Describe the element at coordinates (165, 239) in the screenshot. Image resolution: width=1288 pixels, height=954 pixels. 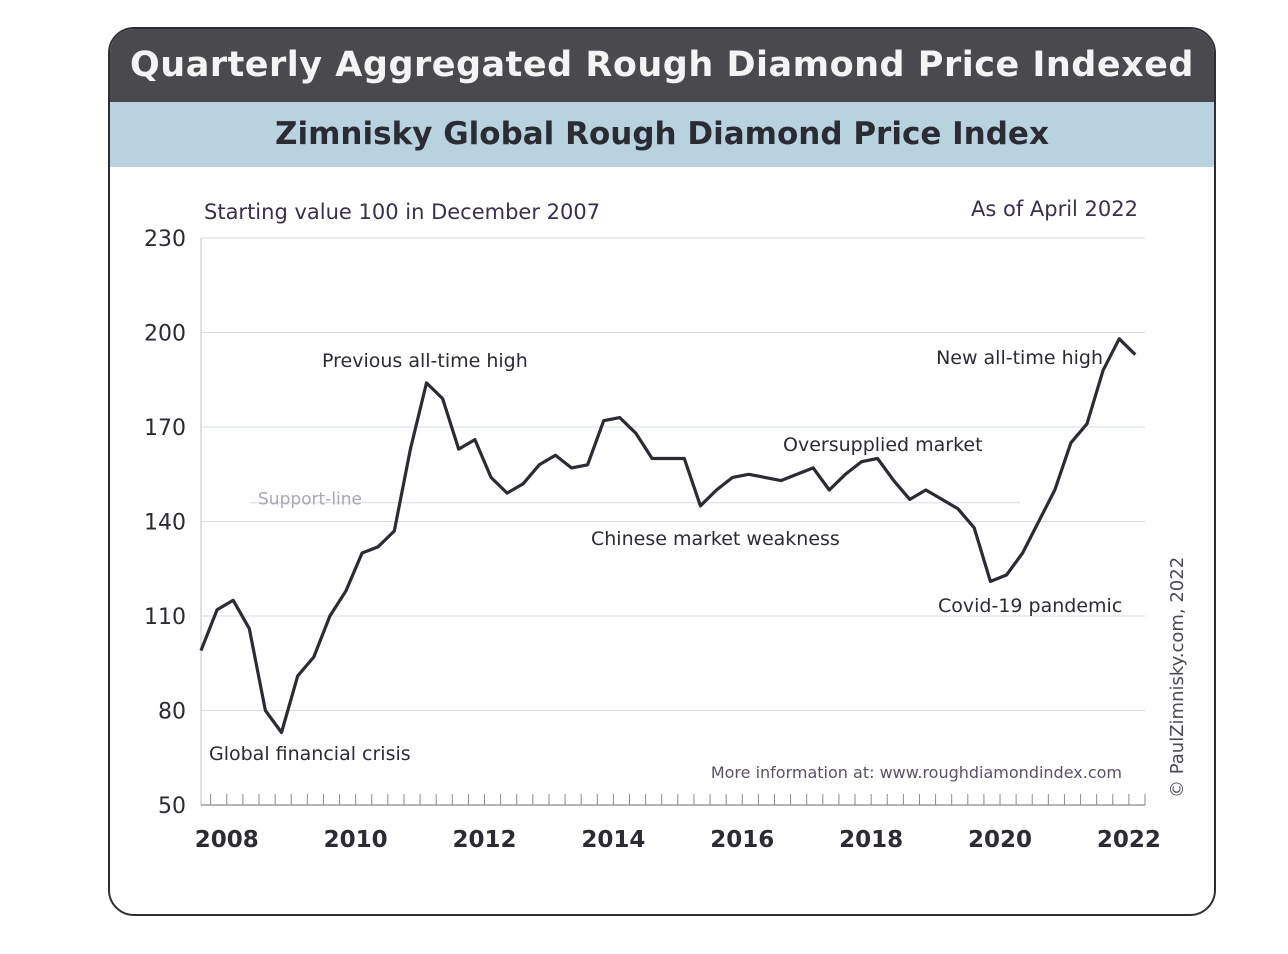
I see `y-tick-label: 230` at that location.